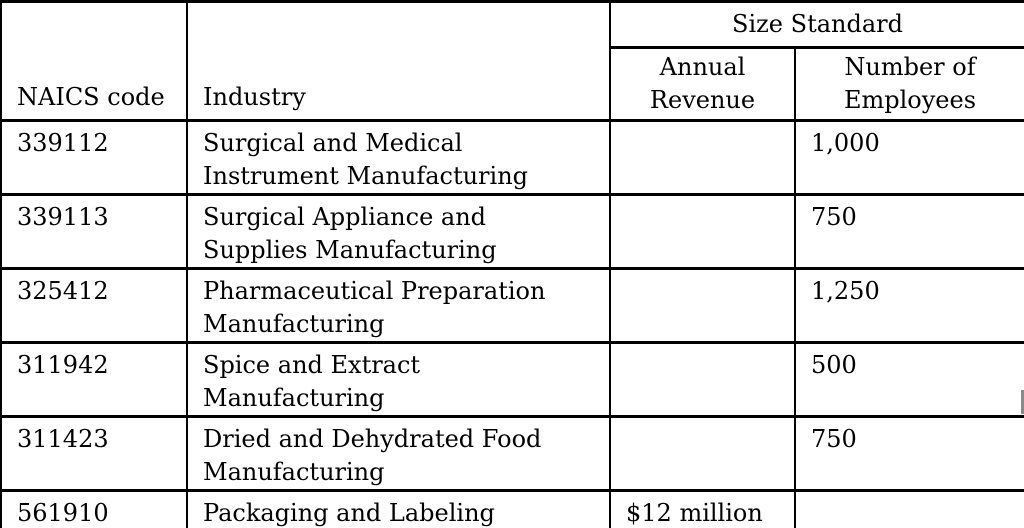  What do you see at coordinates (94, 157) in the screenshot?
I see `naics-code-cell: 339112` at bounding box center [94, 157].